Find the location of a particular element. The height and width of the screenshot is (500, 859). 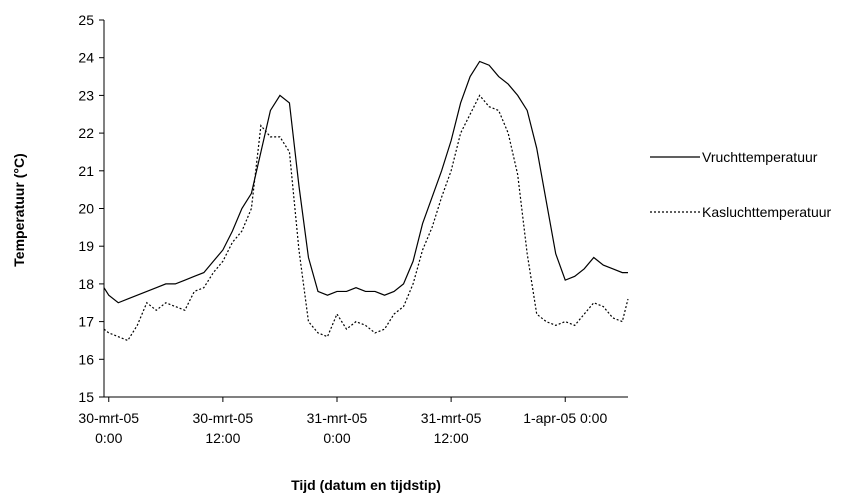

x-tick-label: 30-mrt-05 0:00 is located at coordinates (108, 428).